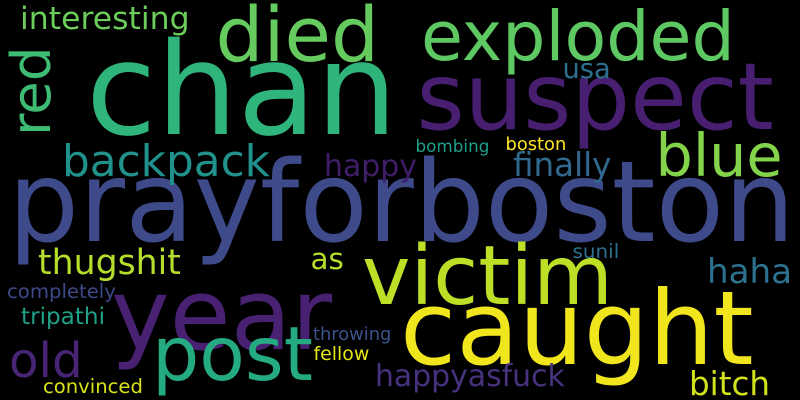 Image resolution: width=800 pixels, height=400 pixels. I want to click on word-finally: finally, so click(562, 165).